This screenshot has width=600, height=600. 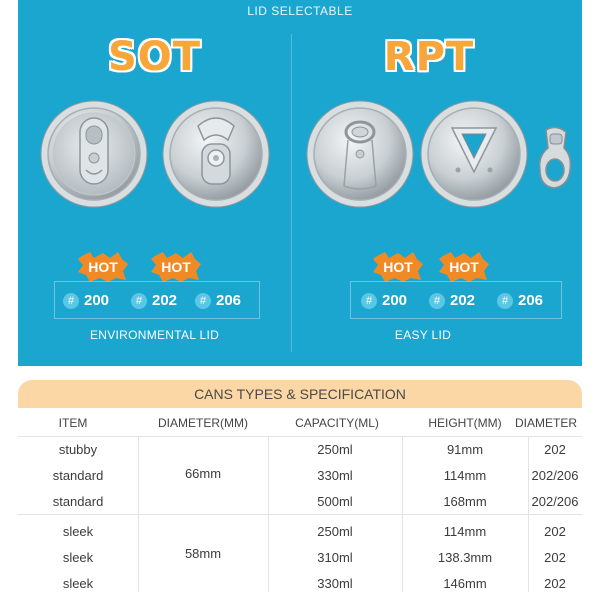 I want to click on header-item: ITEM, so click(x=73, y=423).